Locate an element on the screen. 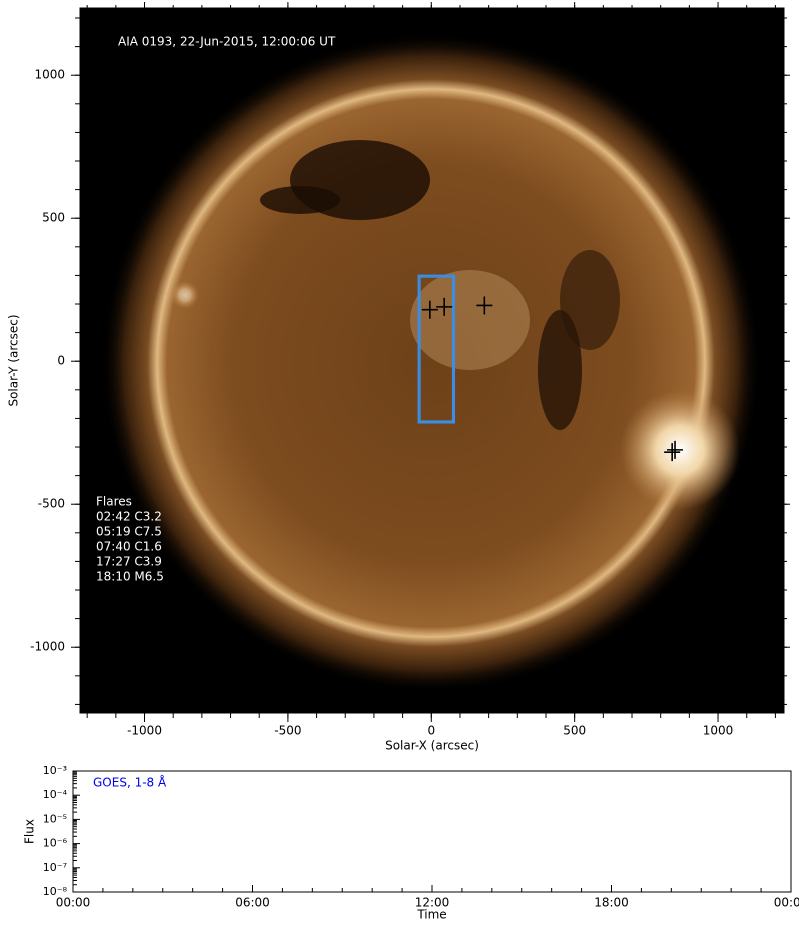 The width and height of the screenshot is (799, 939). y-tick-label: 10⁻³ is located at coordinates (55, 770).